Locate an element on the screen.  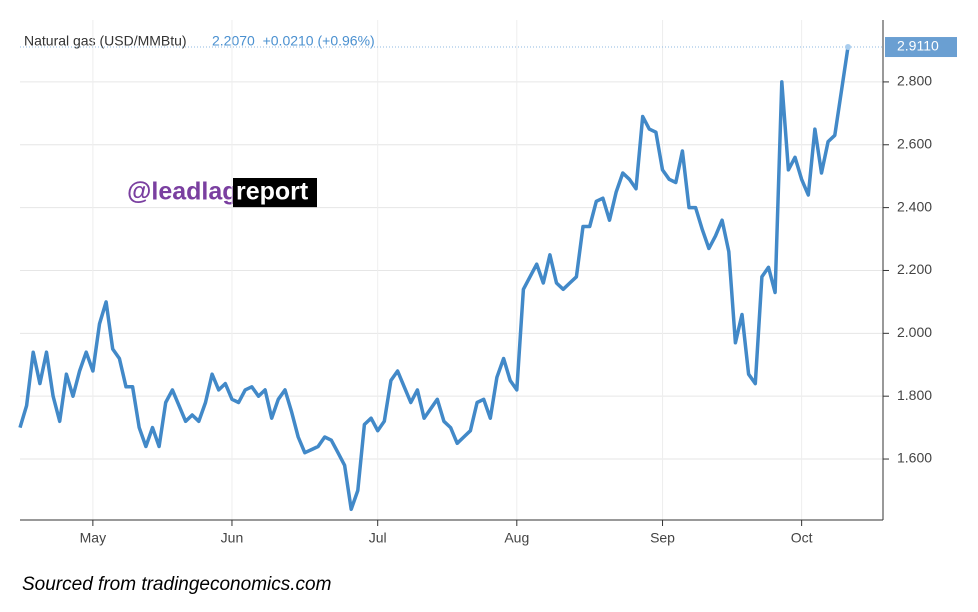
y-tick-label: 2.000 is located at coordinates (914, 332).